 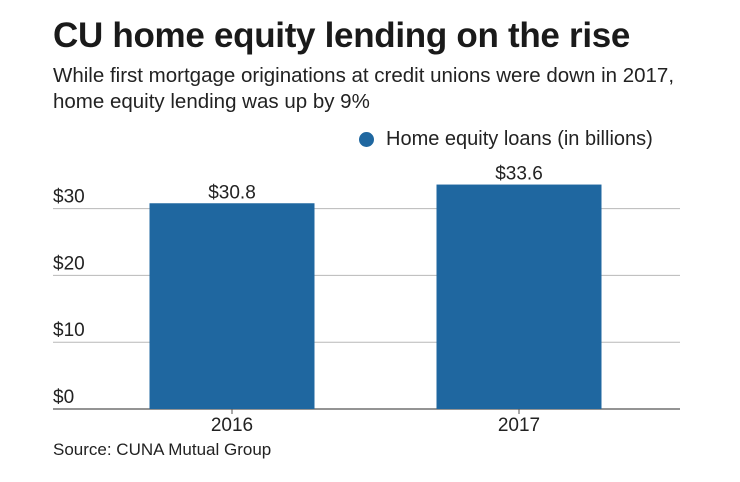 I want to click on data-labels: $30.8 $33.6, so click(x=375, y=184).